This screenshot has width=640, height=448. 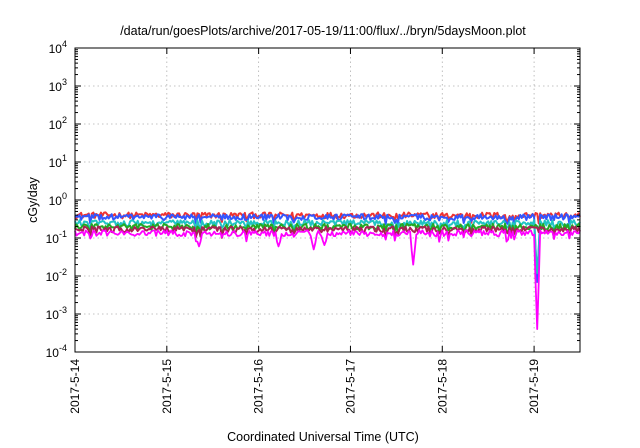 What do you see at coordinates (167, 386) in the screenshot?
I see `x-tick-label: 2017-5-15` at bounding box center [167, 386].